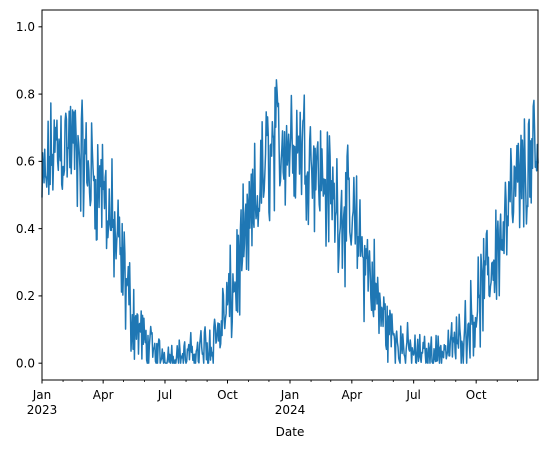  I want to click on y-tick-label: 0.6, so click(25, 162).